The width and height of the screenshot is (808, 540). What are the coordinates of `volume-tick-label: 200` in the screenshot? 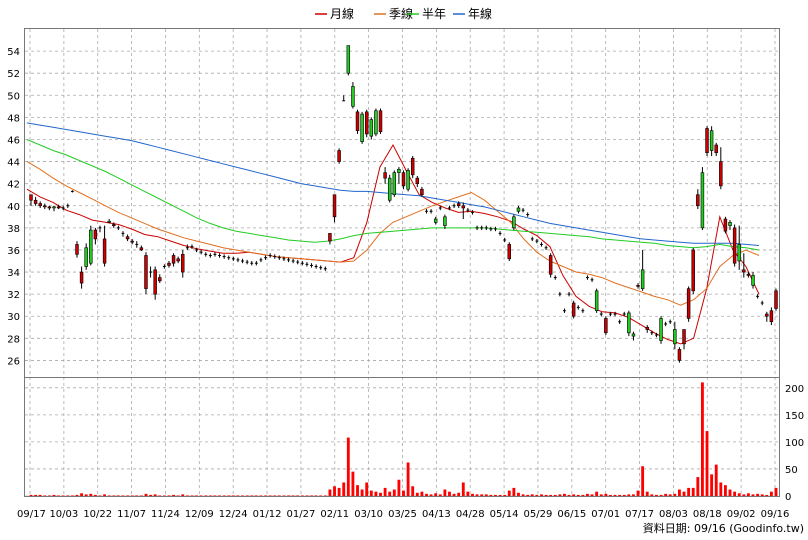 It's located at (794, 389).